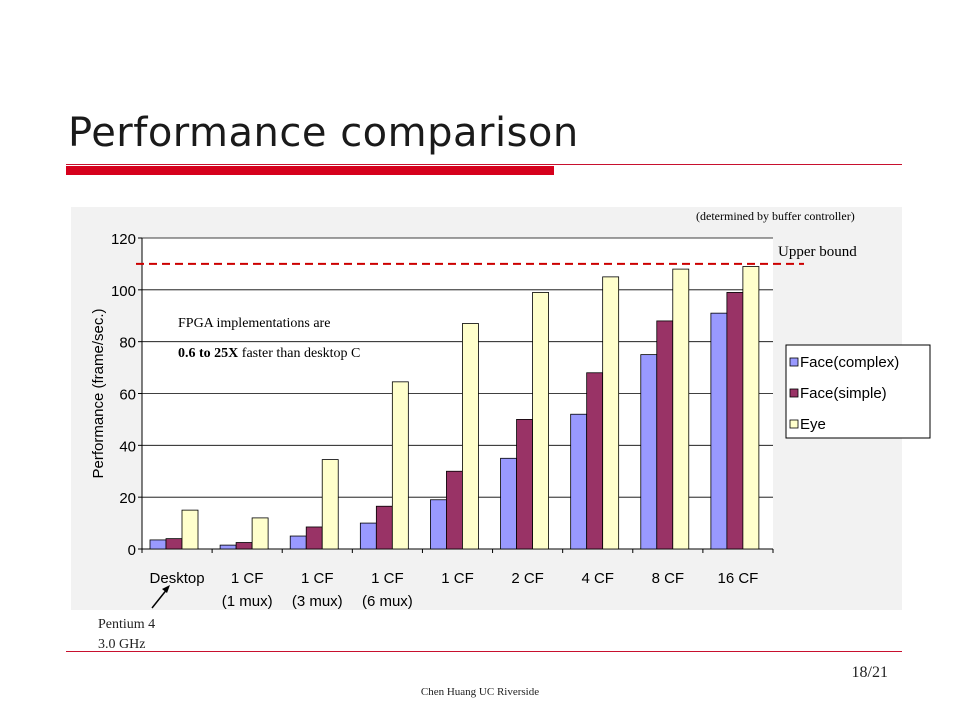 The height and width of the screenshot is (720, 960). What do you see at coordinates (132, 550) in the screenshot?
I see `y-tick-label: 0` at bounding box center [132, 550].